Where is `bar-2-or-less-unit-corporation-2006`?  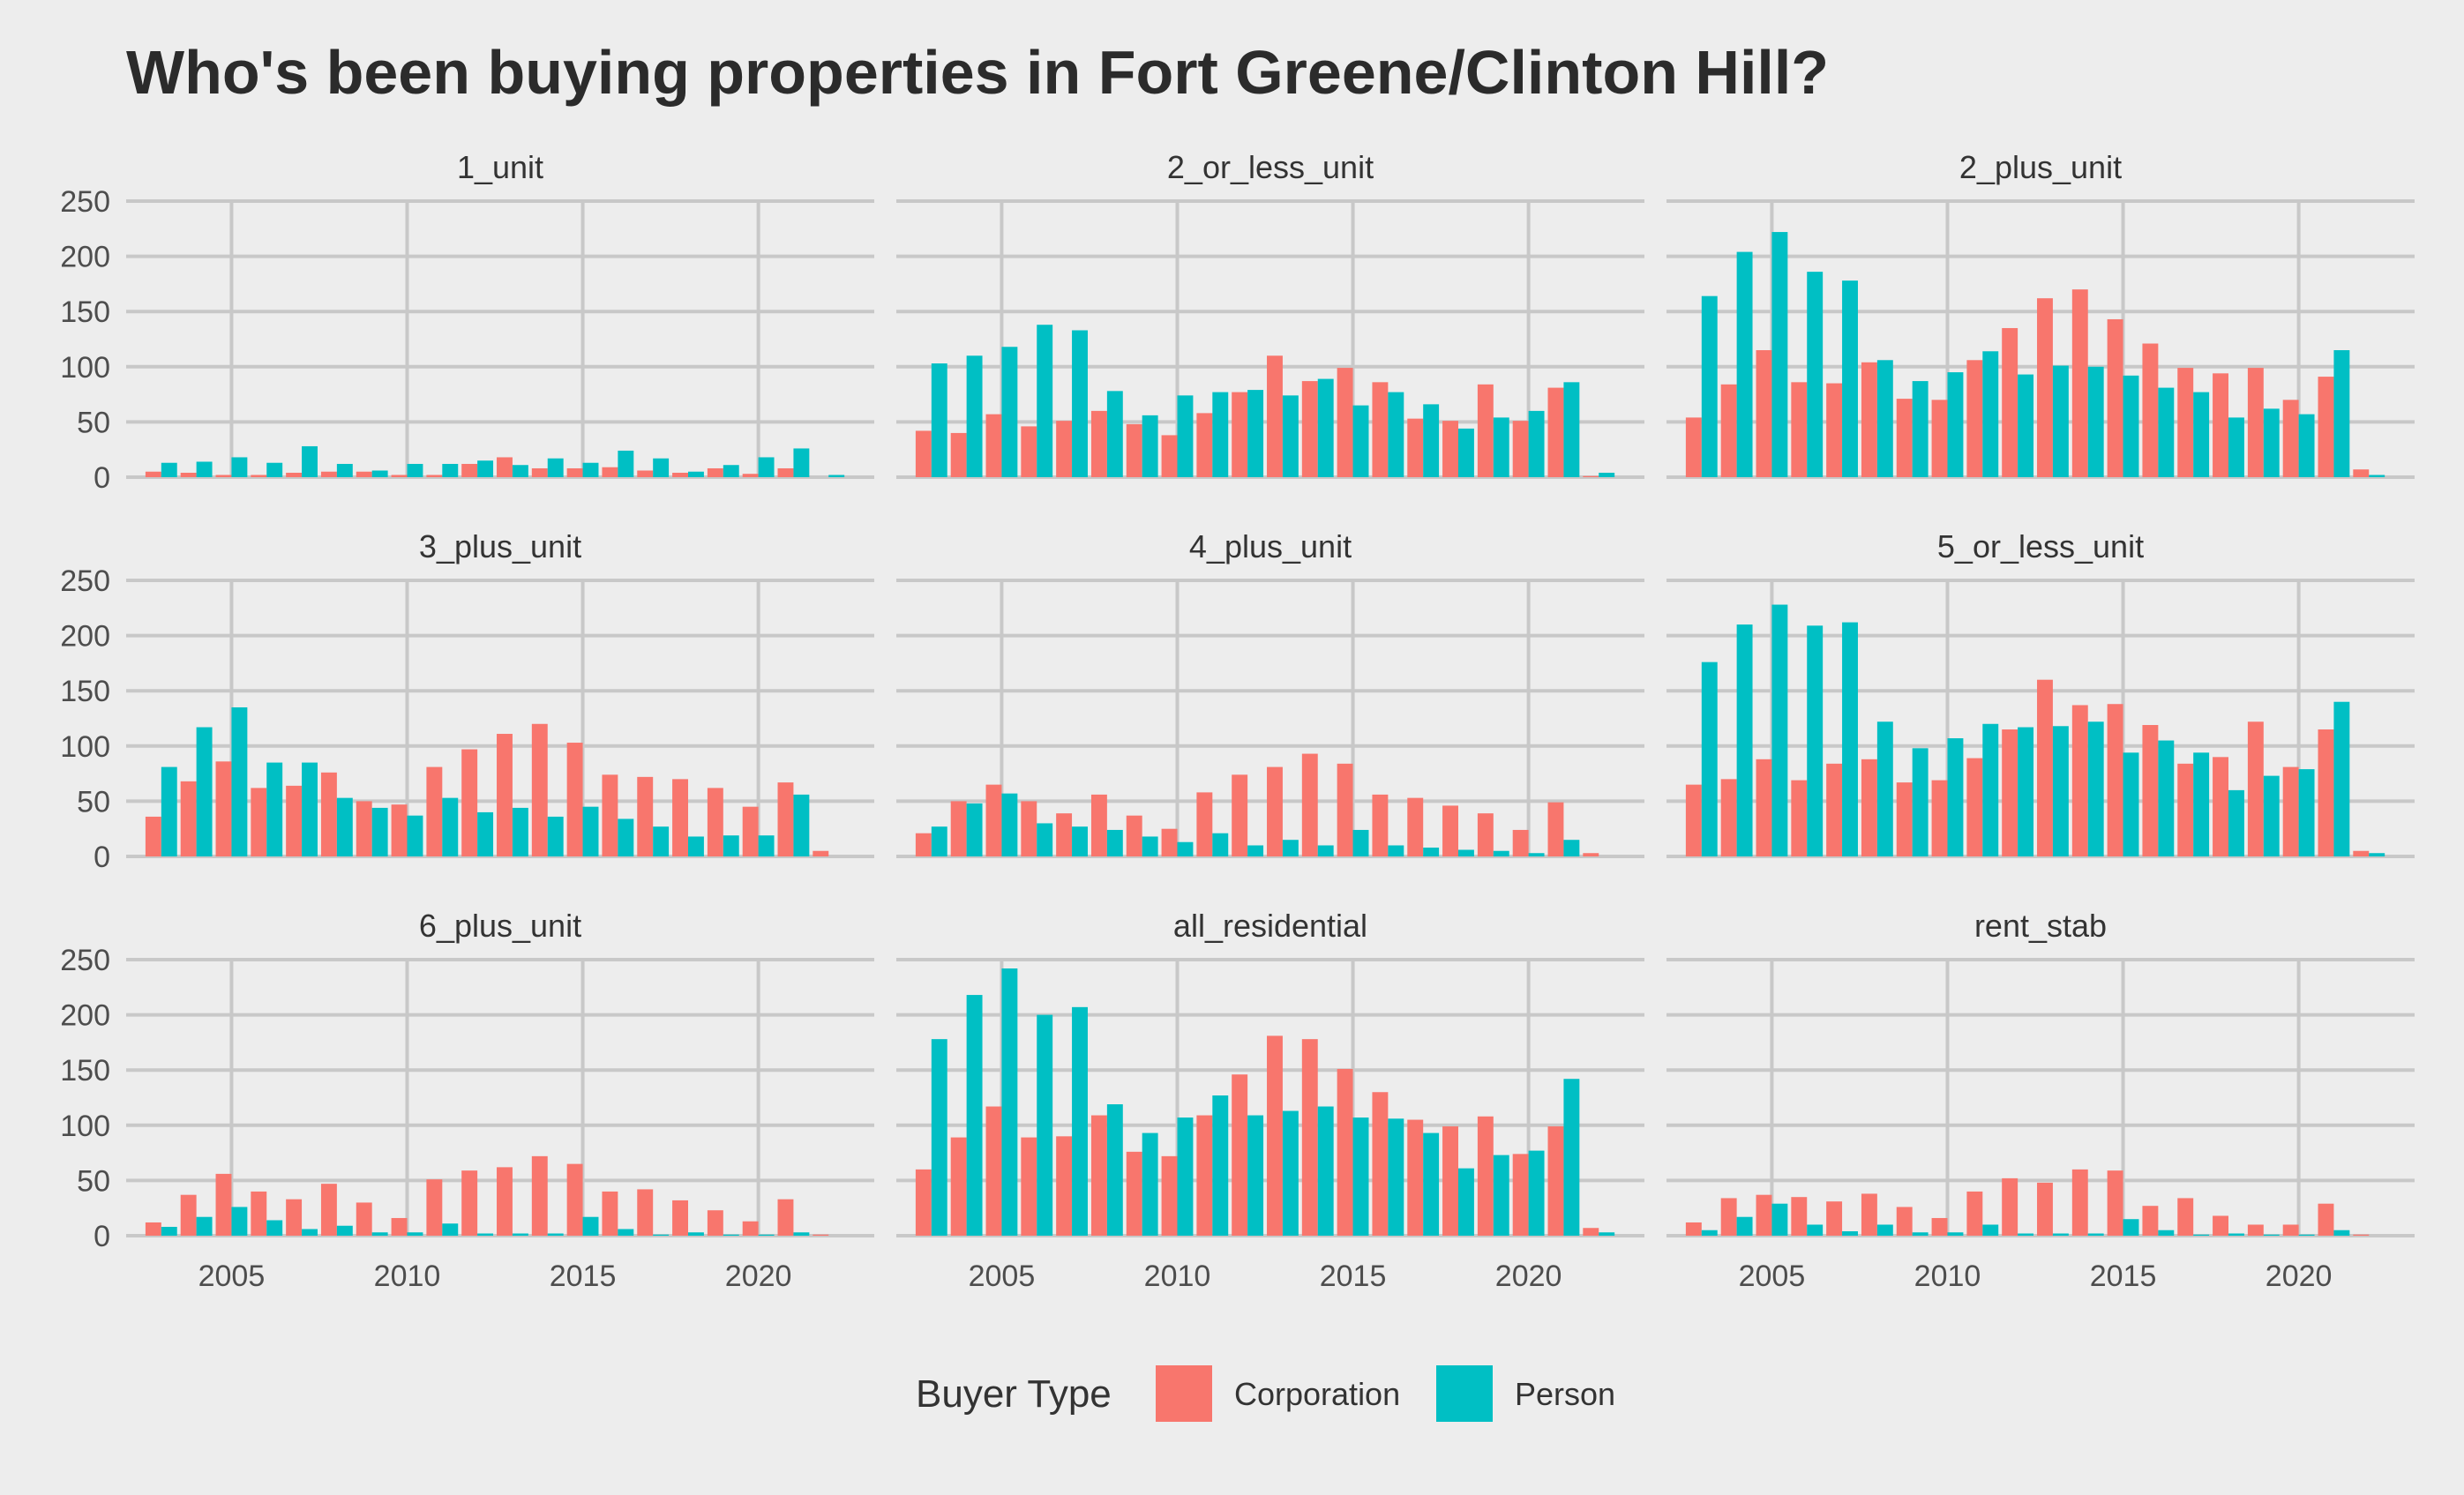
bar-2-or-less-unit-corporation-2006 is located at coordinates (1029, 451).